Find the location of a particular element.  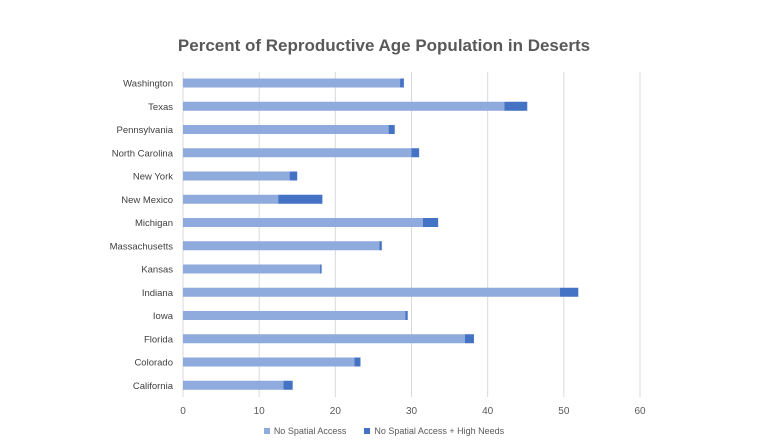

legend-item-no-spatial-access-high-needs: No Spatial Access + High Needs is located at coordinates (434, 431).